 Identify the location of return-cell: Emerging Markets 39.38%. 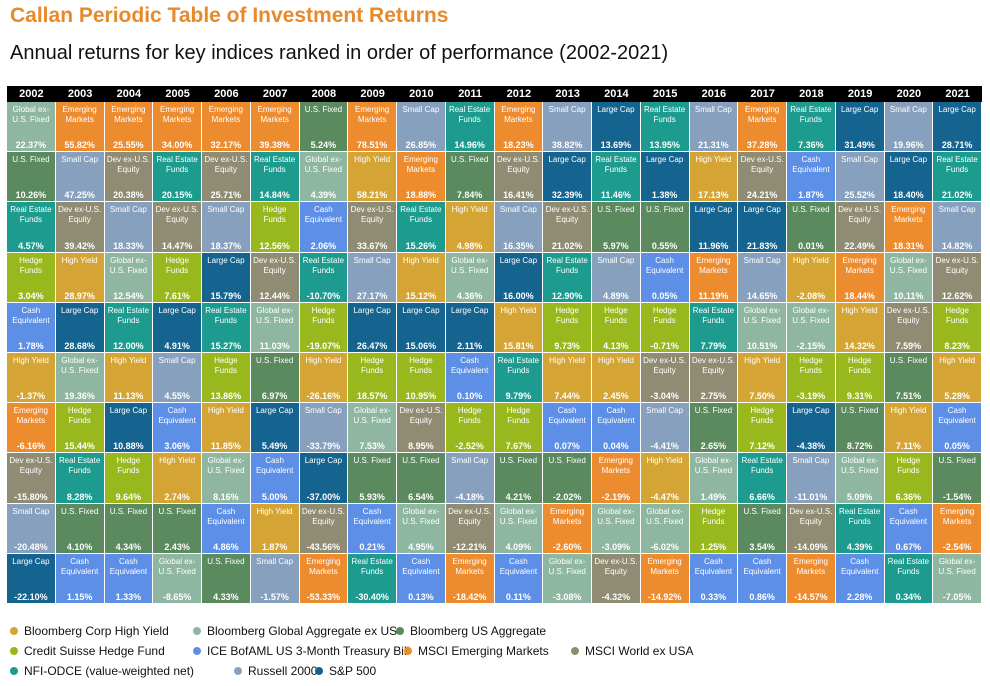
(275, 127).